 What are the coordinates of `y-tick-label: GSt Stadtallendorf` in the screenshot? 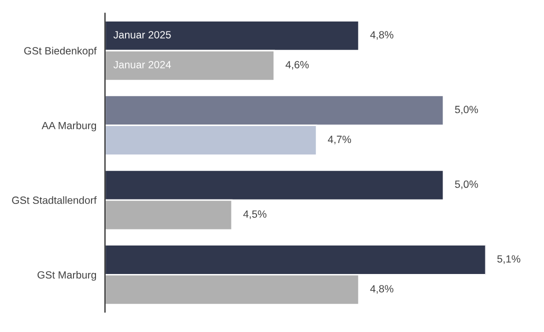 It's located at (54, 200).